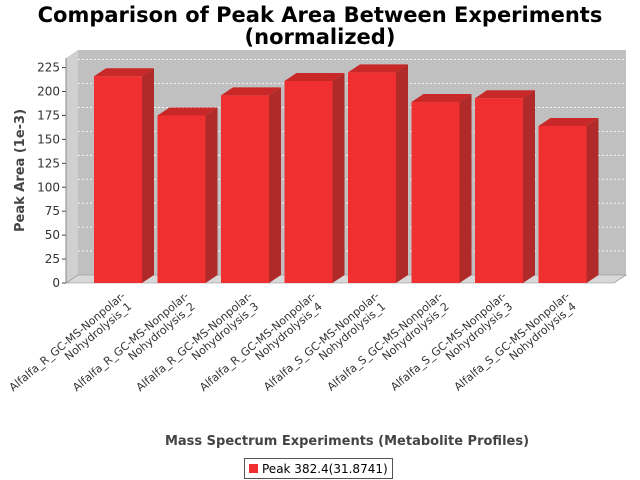  Describe the element at coordinates (48, 92) in the screenshot. I see `y-tick-label: 200` at that location.